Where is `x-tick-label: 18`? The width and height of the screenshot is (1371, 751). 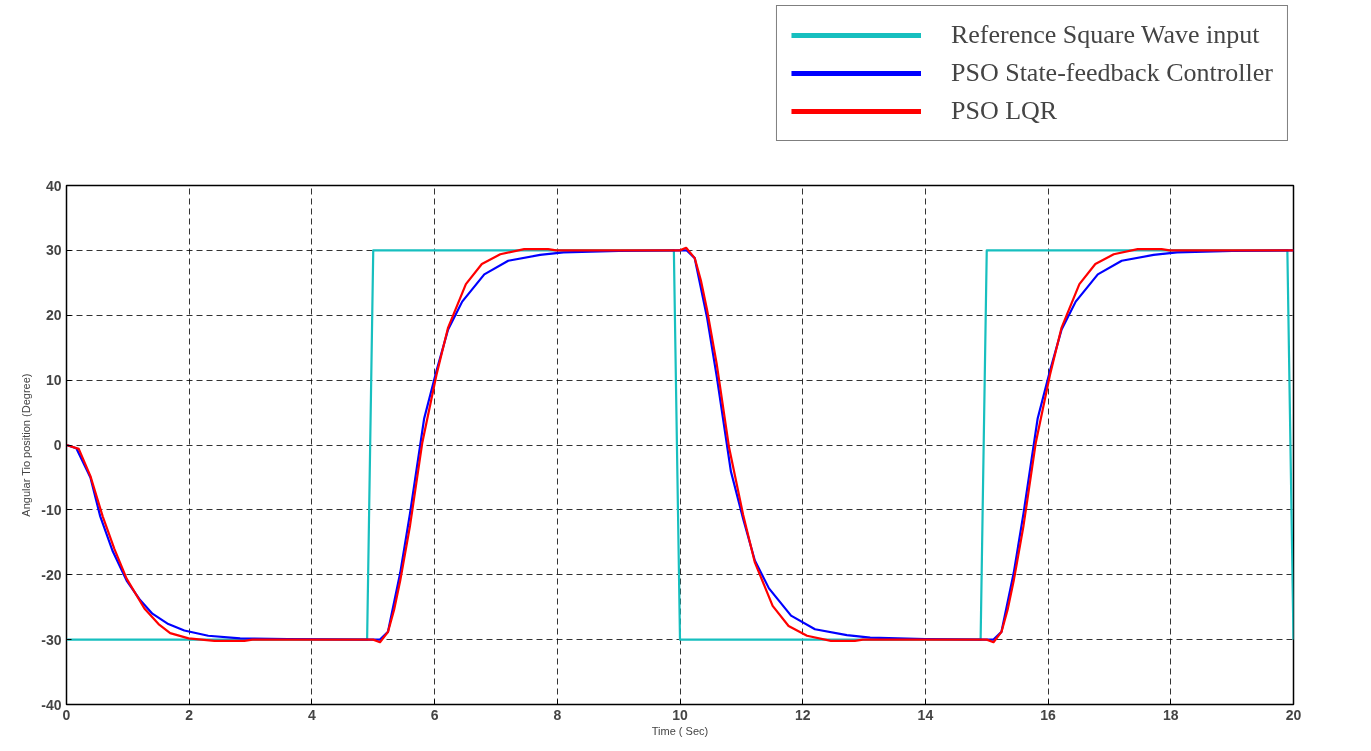 x-tick-label: 18 is located at coordinates (1171, 714).